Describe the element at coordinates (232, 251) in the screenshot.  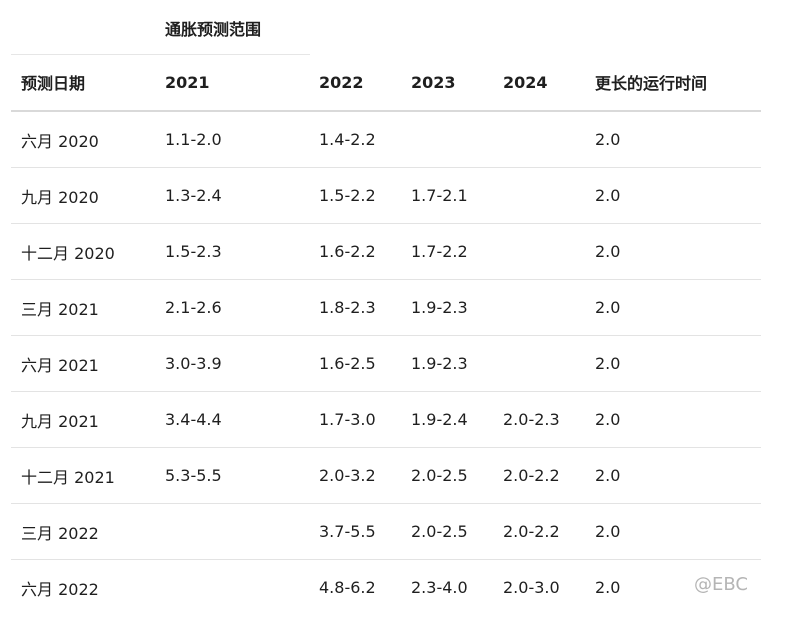
I see `table-cell: 1.5-2.3` at that location.